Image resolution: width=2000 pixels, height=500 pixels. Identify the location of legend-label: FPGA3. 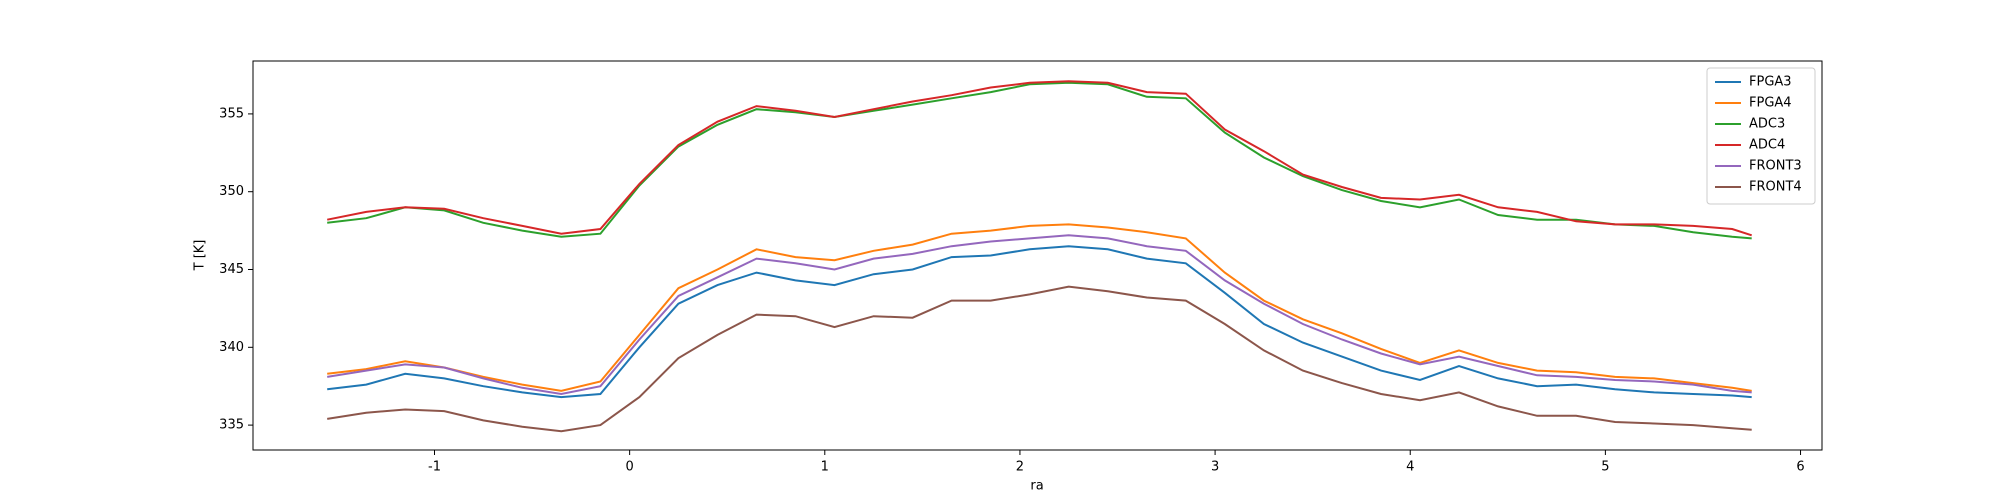
(1770, 82).